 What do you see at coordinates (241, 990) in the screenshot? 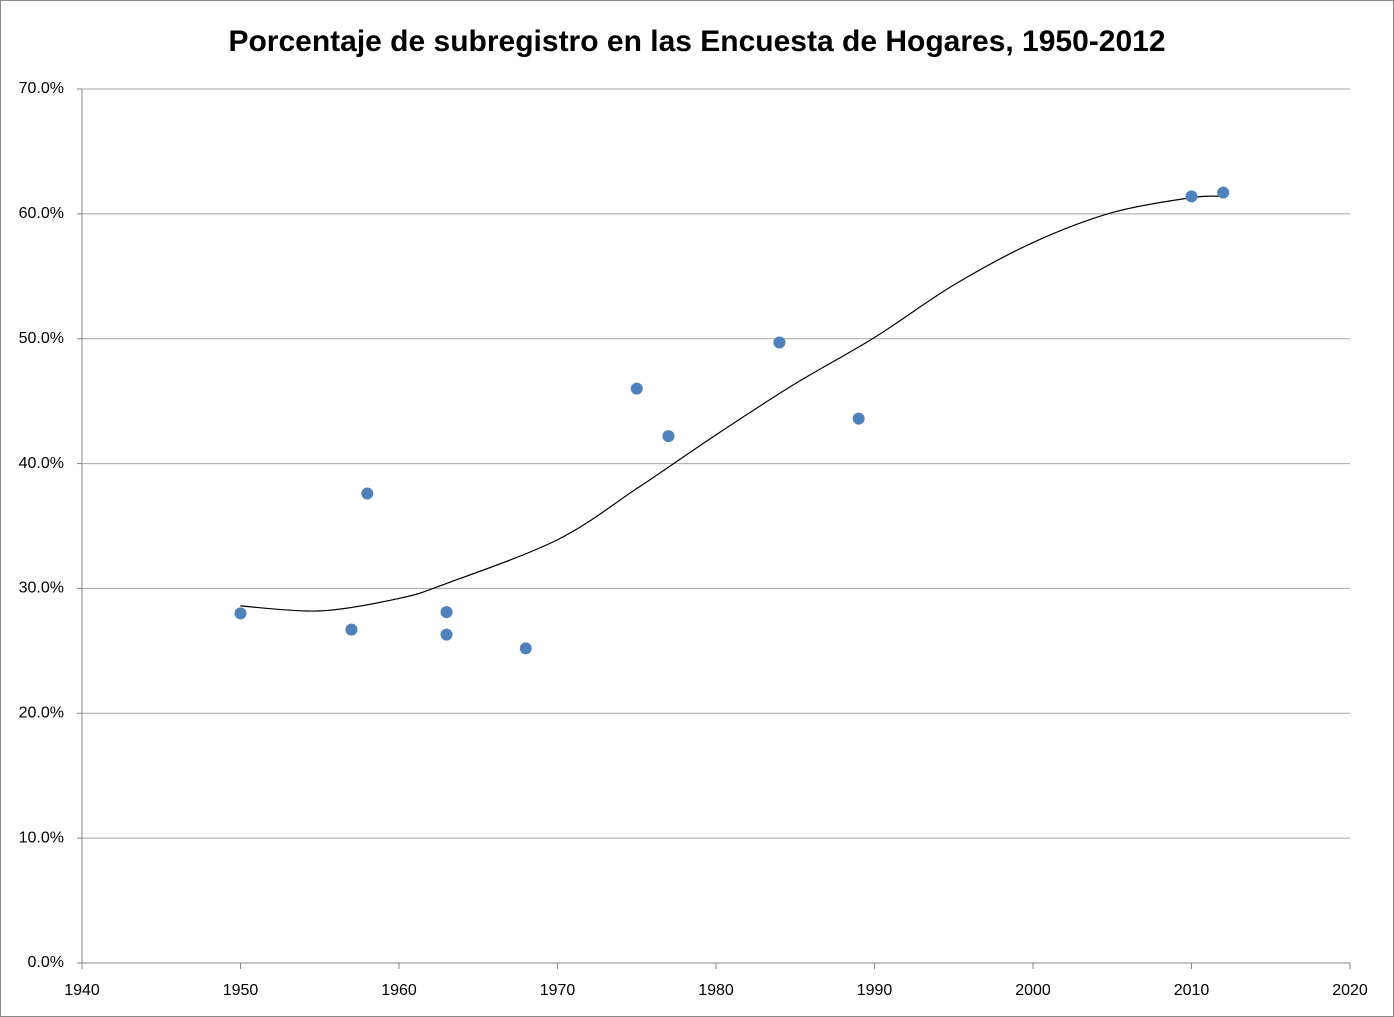
I see `x-tick-label: 1950` at bounding box center [241, 990].